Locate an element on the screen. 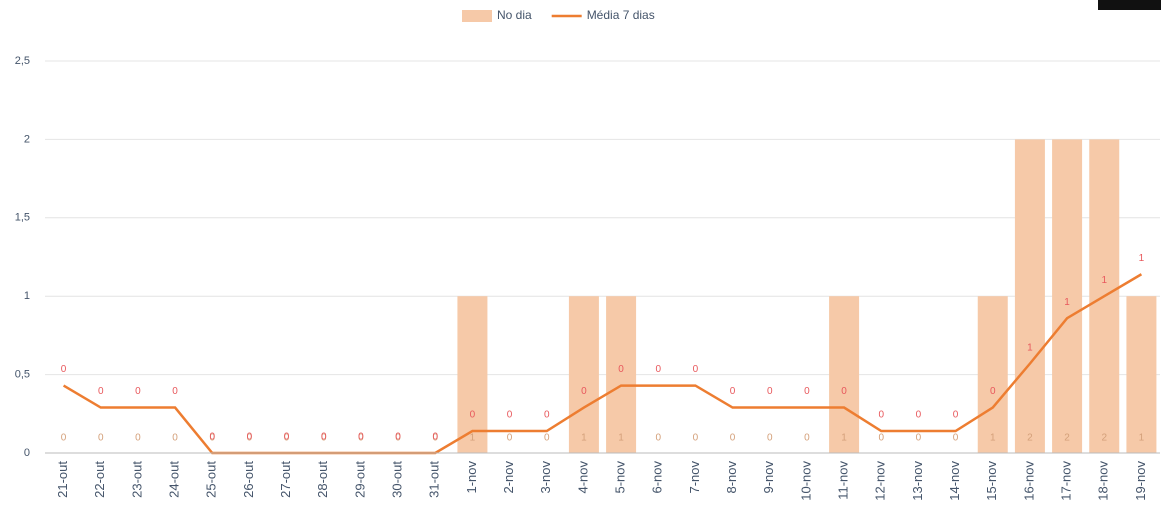 This screenshot has height=521, width=1161. y-tick-label: 2,5 is located at coordinates (22, 61).